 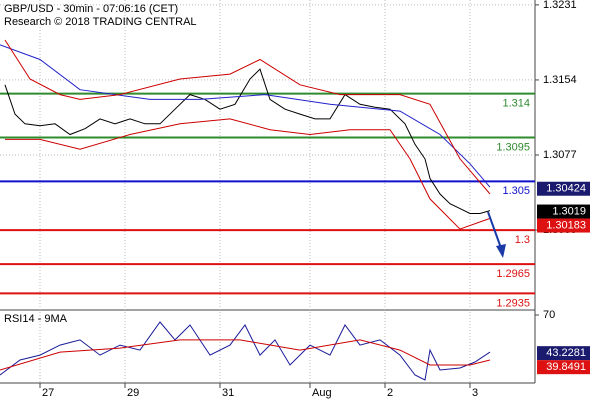 What do you see at coordinates (560, 155) in the screenshot?
I see `y-tick-label: 1.3077` at bounding box center [560, 155].